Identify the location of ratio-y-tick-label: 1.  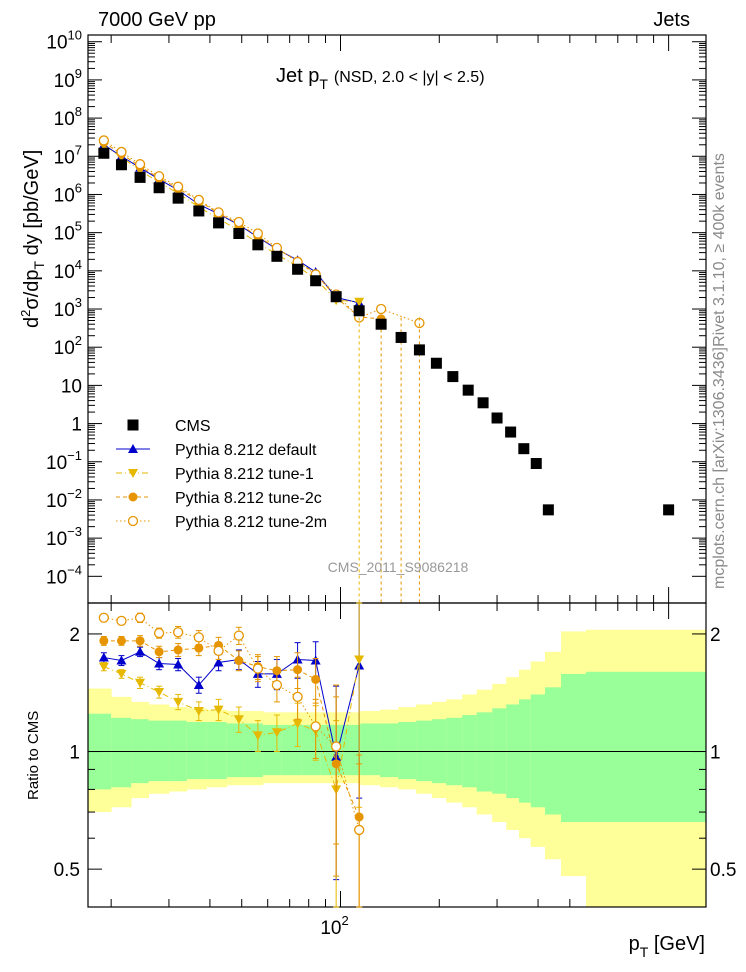
(74, 753).